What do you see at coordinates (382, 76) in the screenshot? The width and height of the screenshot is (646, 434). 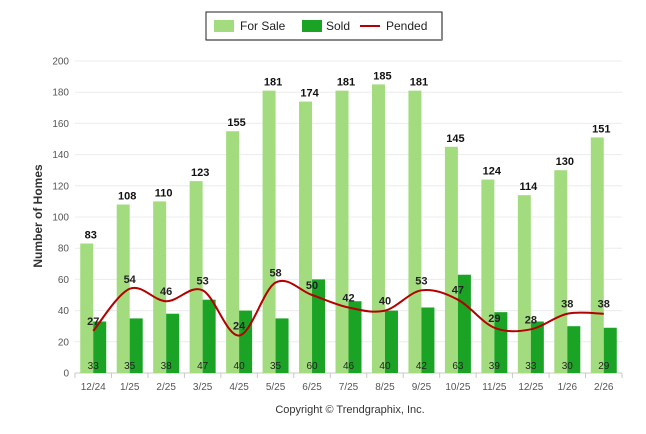 I see `label-for-sale: 185` at bounding box center [382, 76].